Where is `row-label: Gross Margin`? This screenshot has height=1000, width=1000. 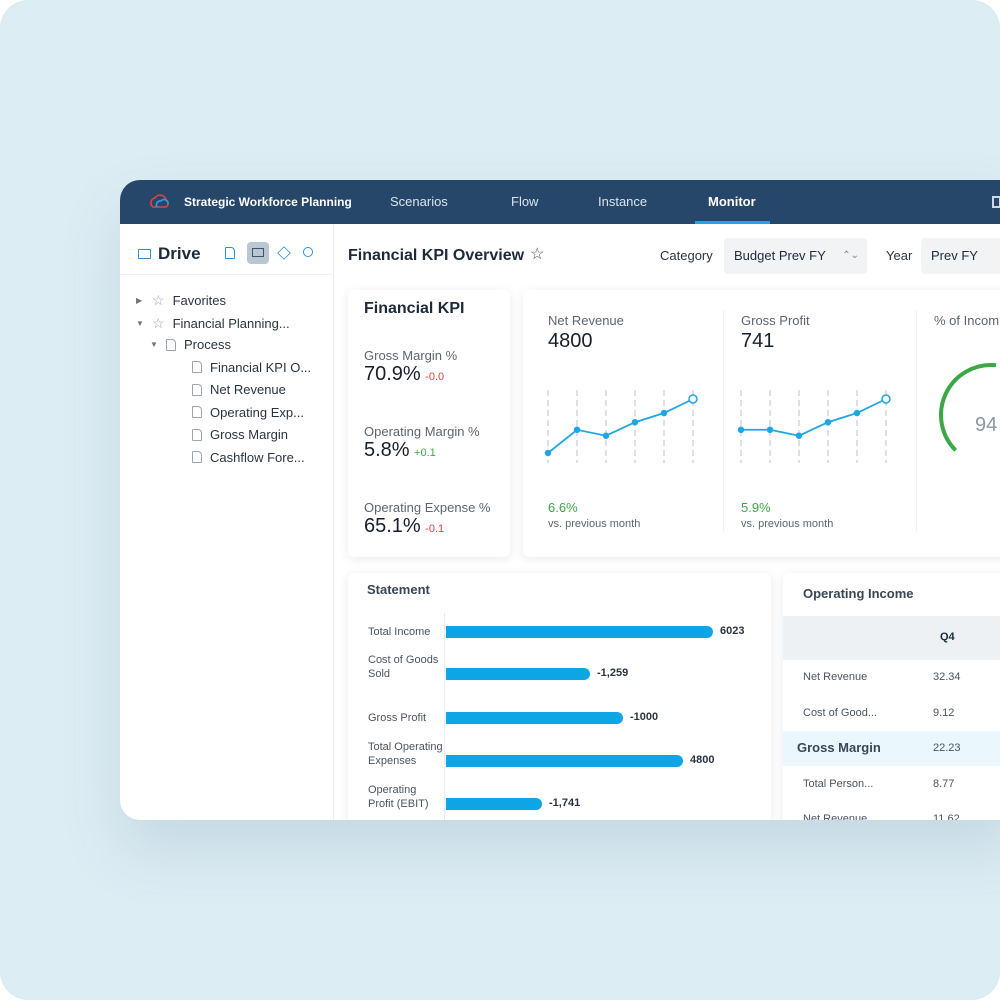
row-label: Gross Margin is located at coordinates (839, 747).